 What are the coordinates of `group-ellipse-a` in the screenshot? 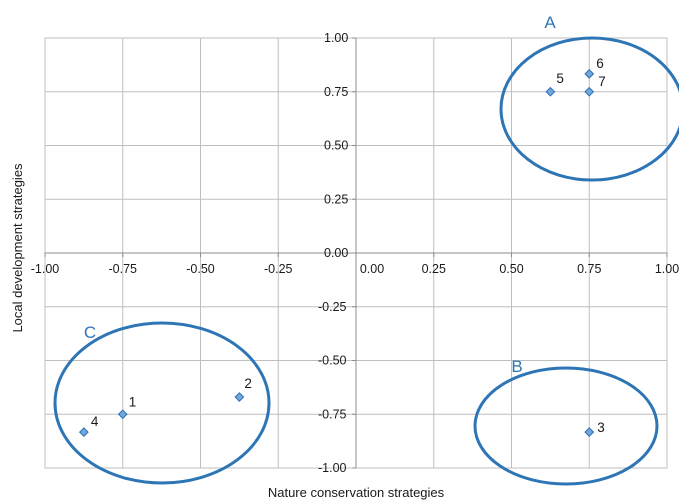 It's located at (589, 109).